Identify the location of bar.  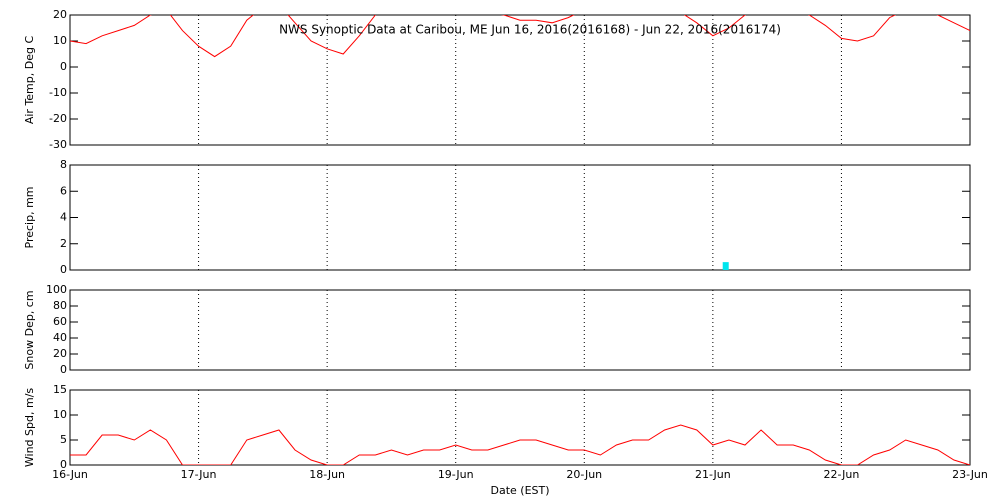
(725, 266).